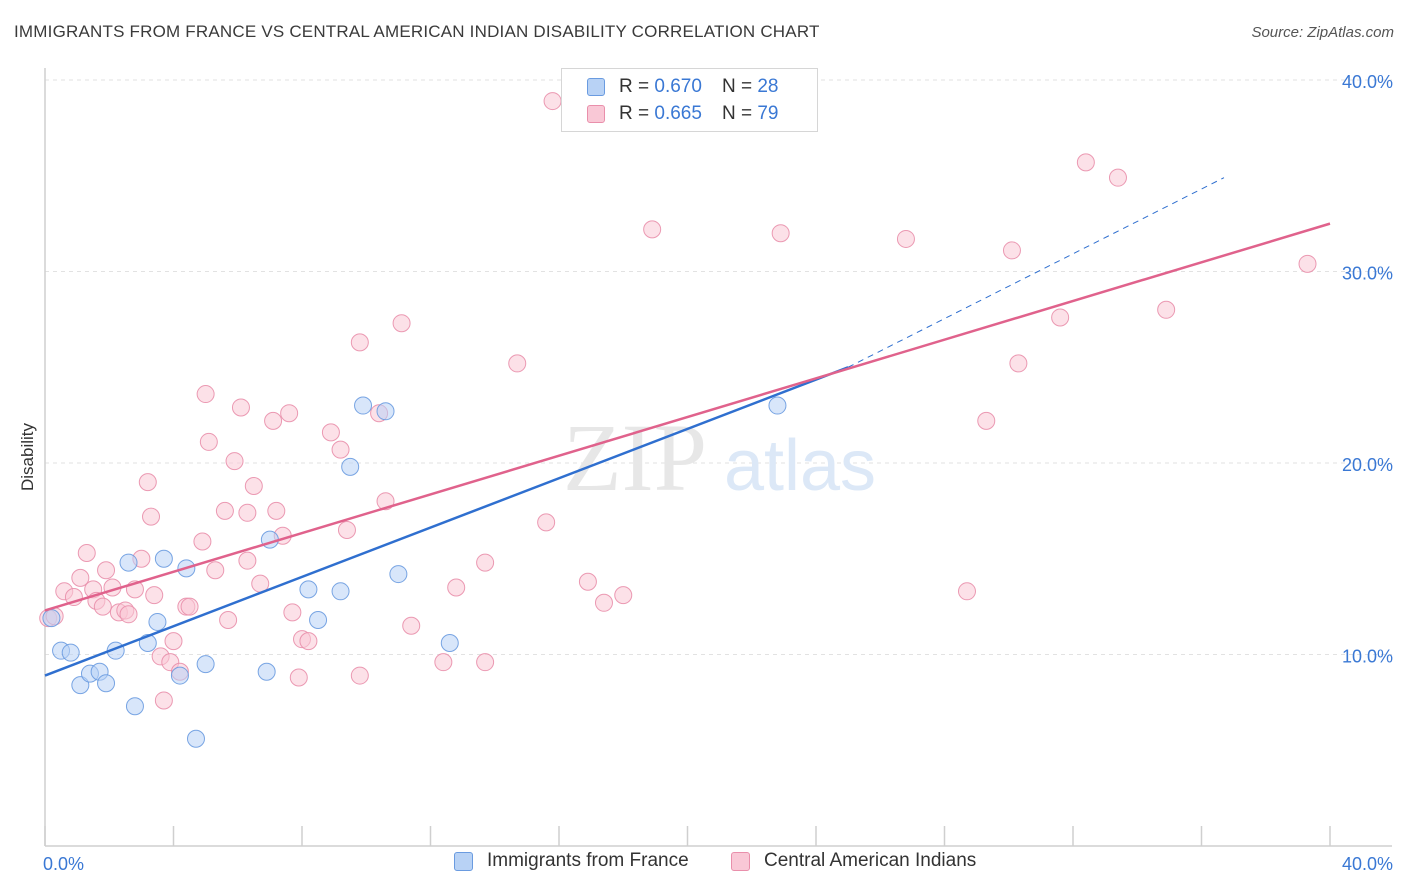  I want to click on bottom-legend-label-france: Immigrants from France, so click(588, 860).